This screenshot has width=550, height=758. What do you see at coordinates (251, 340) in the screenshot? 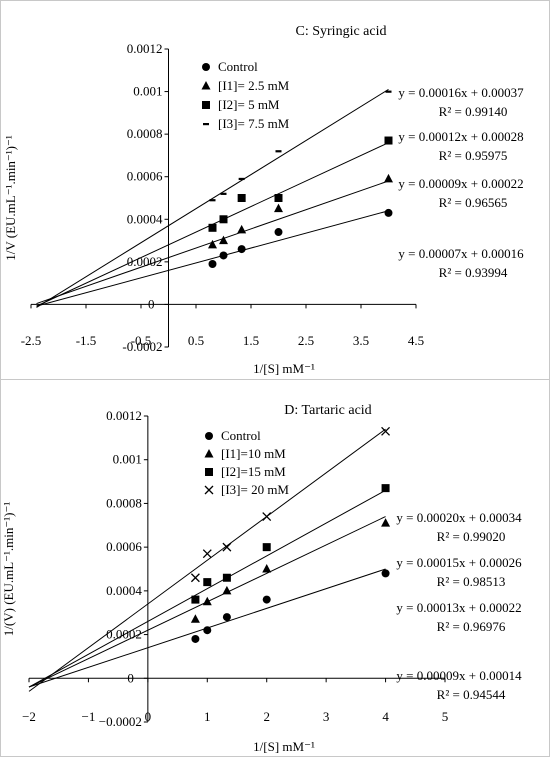
I see `x-tick-label: 1.5` at bounding box center [251, 340].